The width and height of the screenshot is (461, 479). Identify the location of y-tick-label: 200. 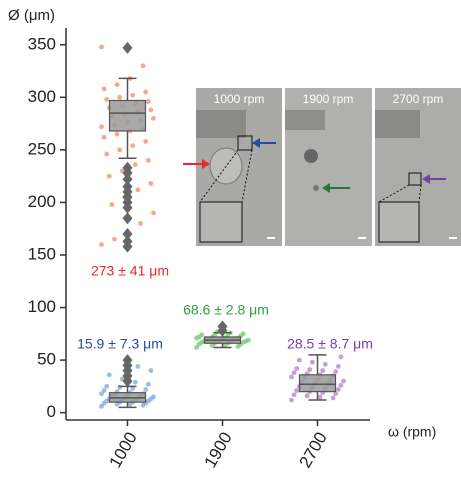
(42, 201).